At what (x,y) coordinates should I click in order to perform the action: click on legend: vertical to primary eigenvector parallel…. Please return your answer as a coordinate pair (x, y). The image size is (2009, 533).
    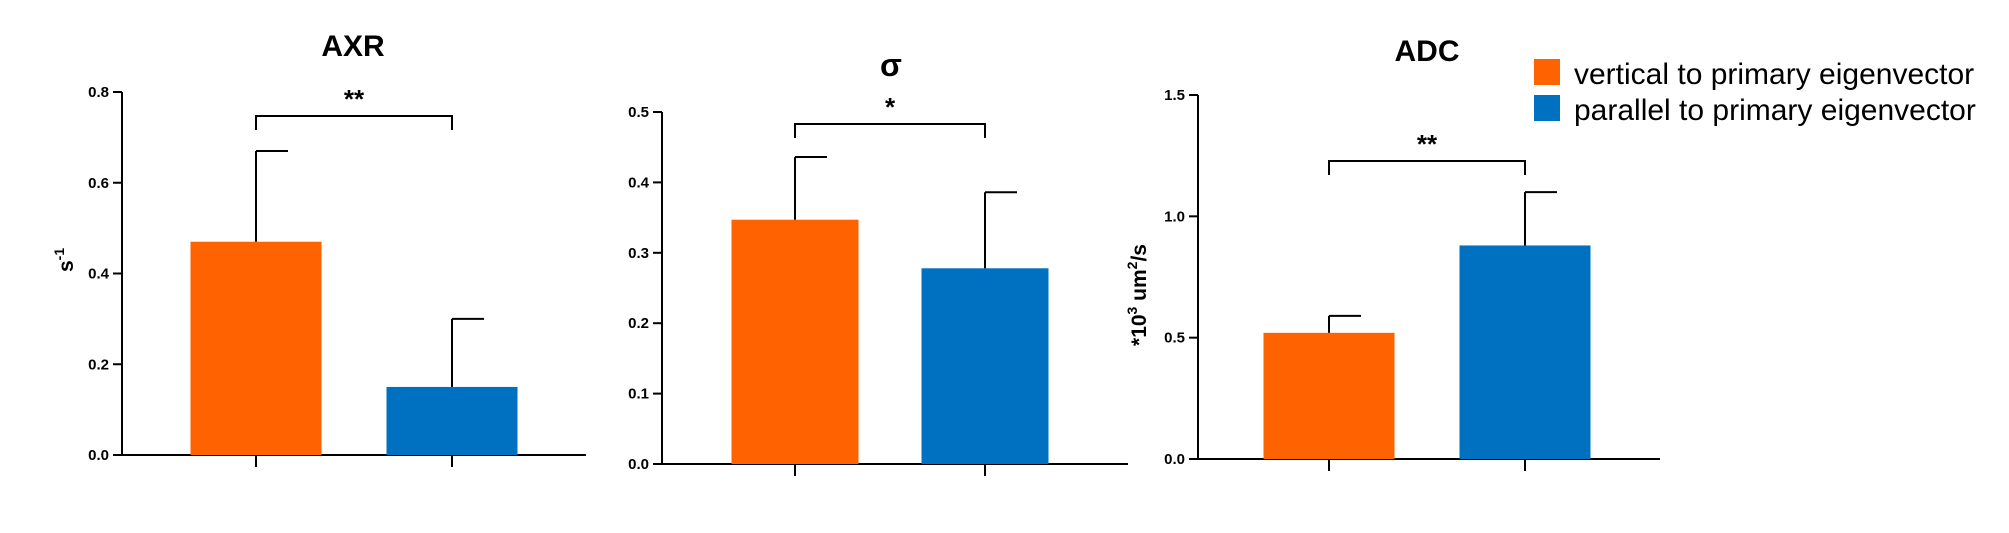
    Looking at the image, I should click on (1755, 92).